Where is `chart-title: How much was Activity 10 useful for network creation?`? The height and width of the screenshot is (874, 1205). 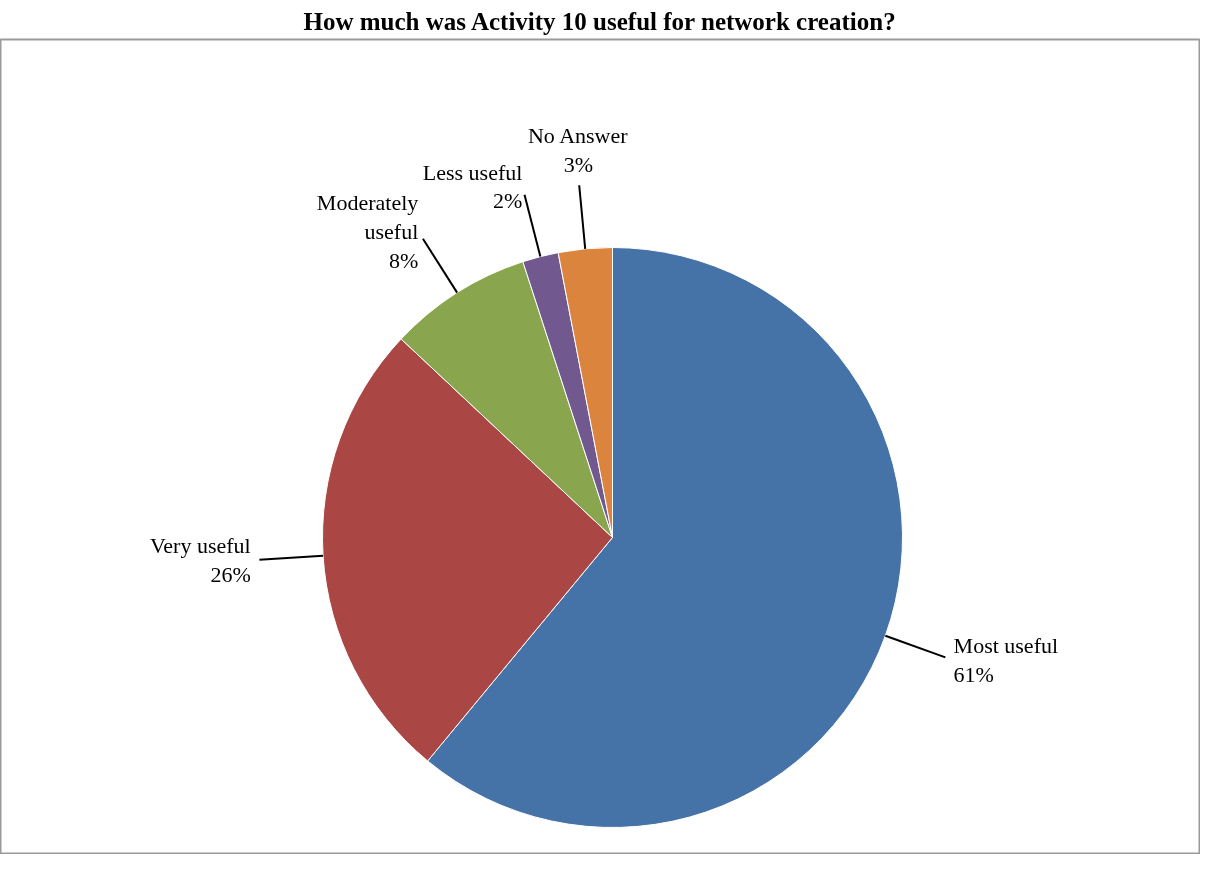 chart-title: How much was Activity 10 useful for network creation? is located at coordinates (599, 21).